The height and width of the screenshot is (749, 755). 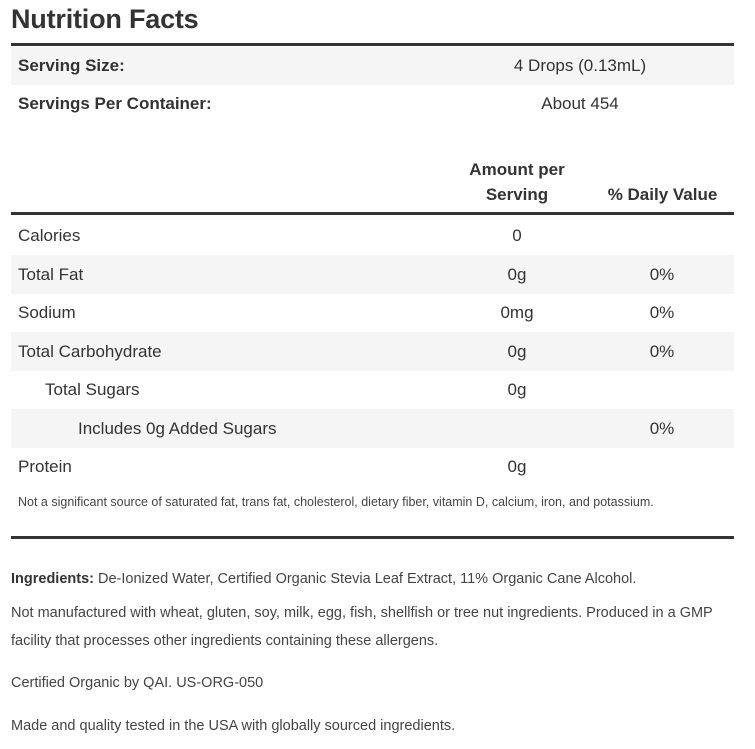 I want to click on servings-per-container-value: About 454, so click(x=580, y=103).